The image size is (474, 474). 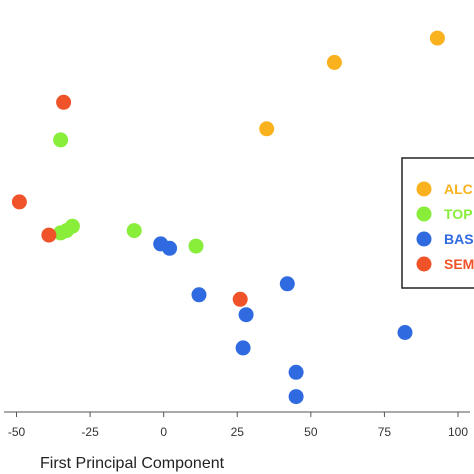 I want to click on legend-marker-top, so click(x=424, y=214).